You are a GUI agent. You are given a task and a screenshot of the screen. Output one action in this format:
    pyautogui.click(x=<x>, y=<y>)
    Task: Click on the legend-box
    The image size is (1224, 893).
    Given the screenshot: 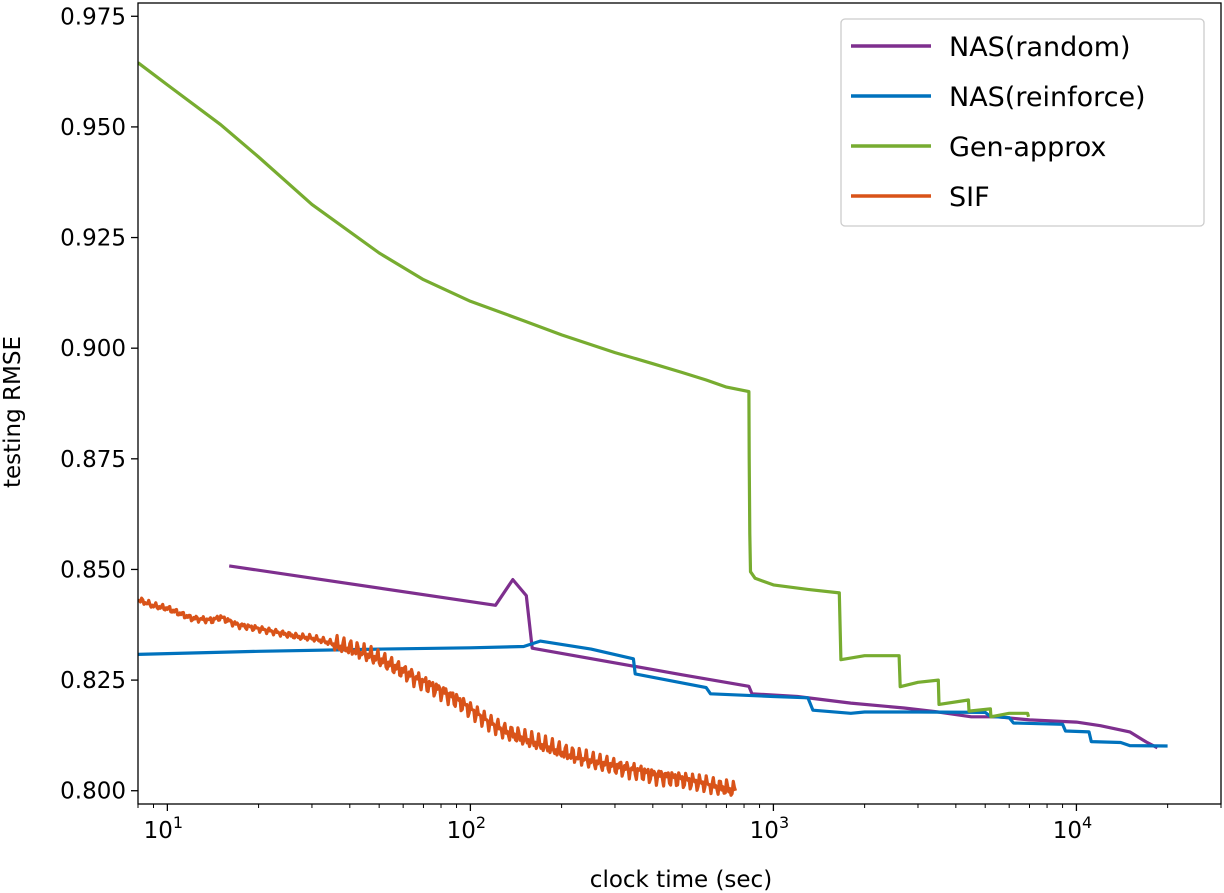 What is the action you would take?
    pyautogui.click(x=1022, y=122)
    